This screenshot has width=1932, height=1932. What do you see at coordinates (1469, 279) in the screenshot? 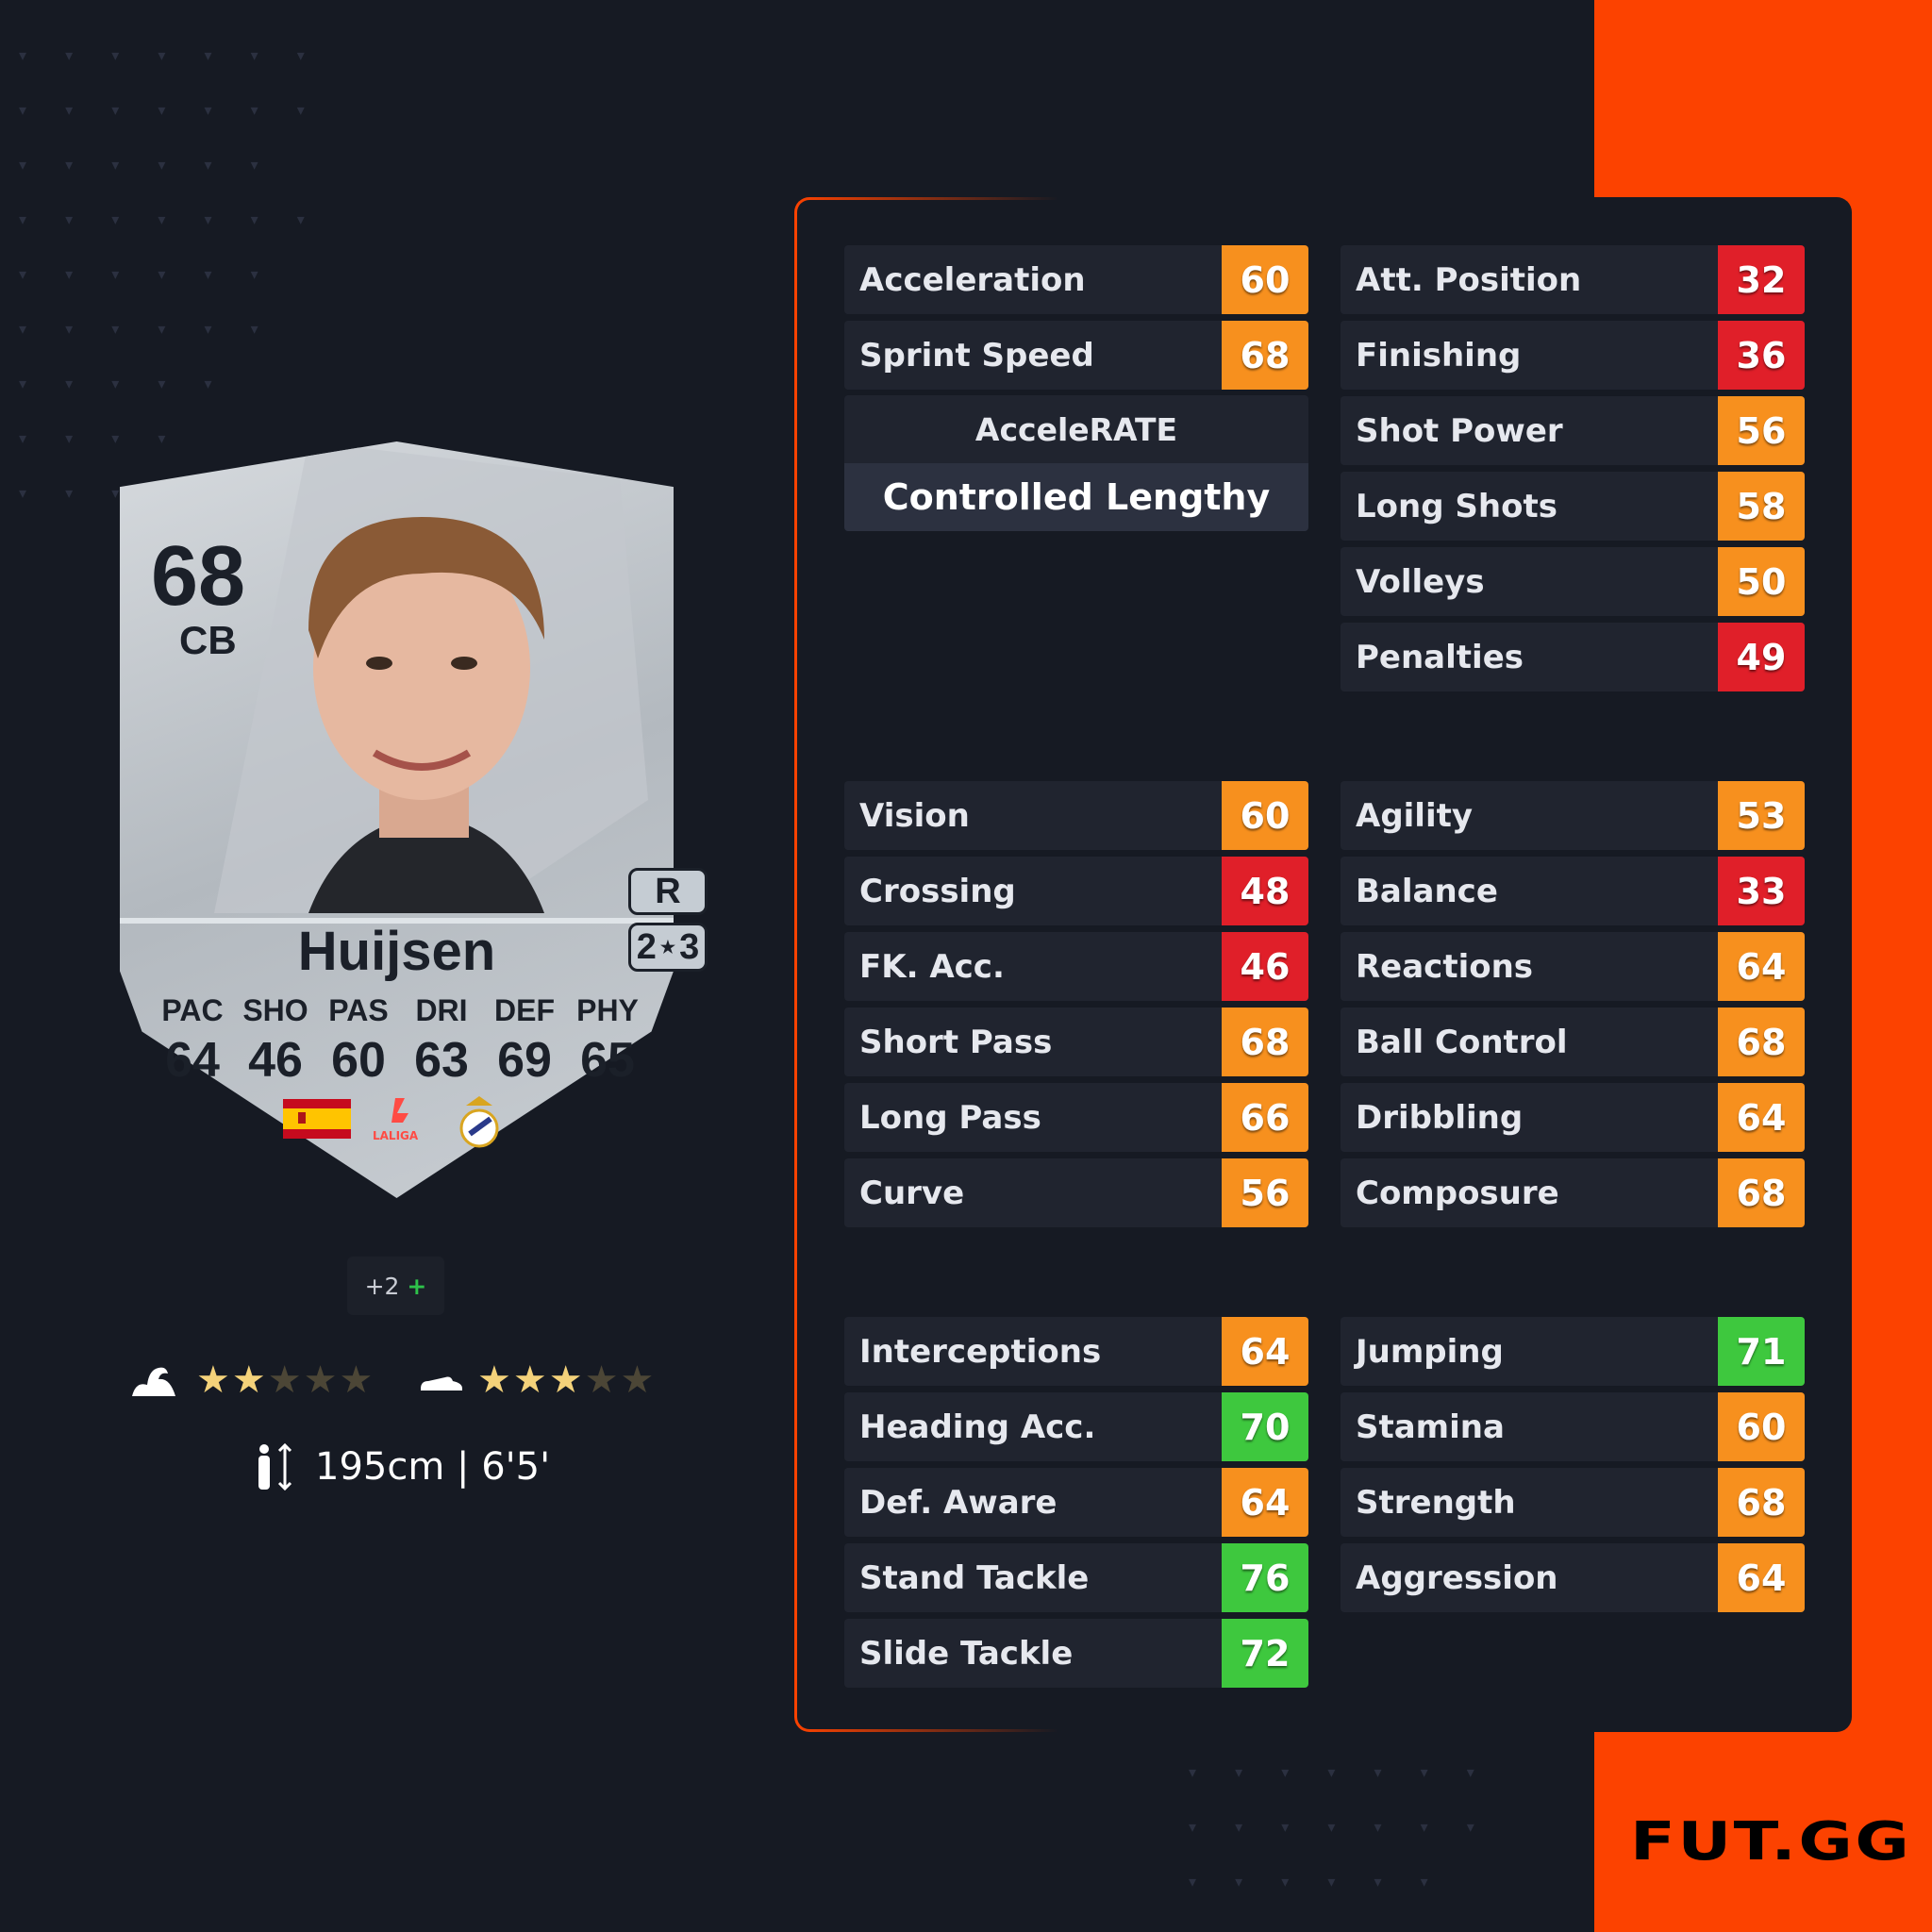
I see `attribute-label: Att. Position` at bounding box center [1469, 279].